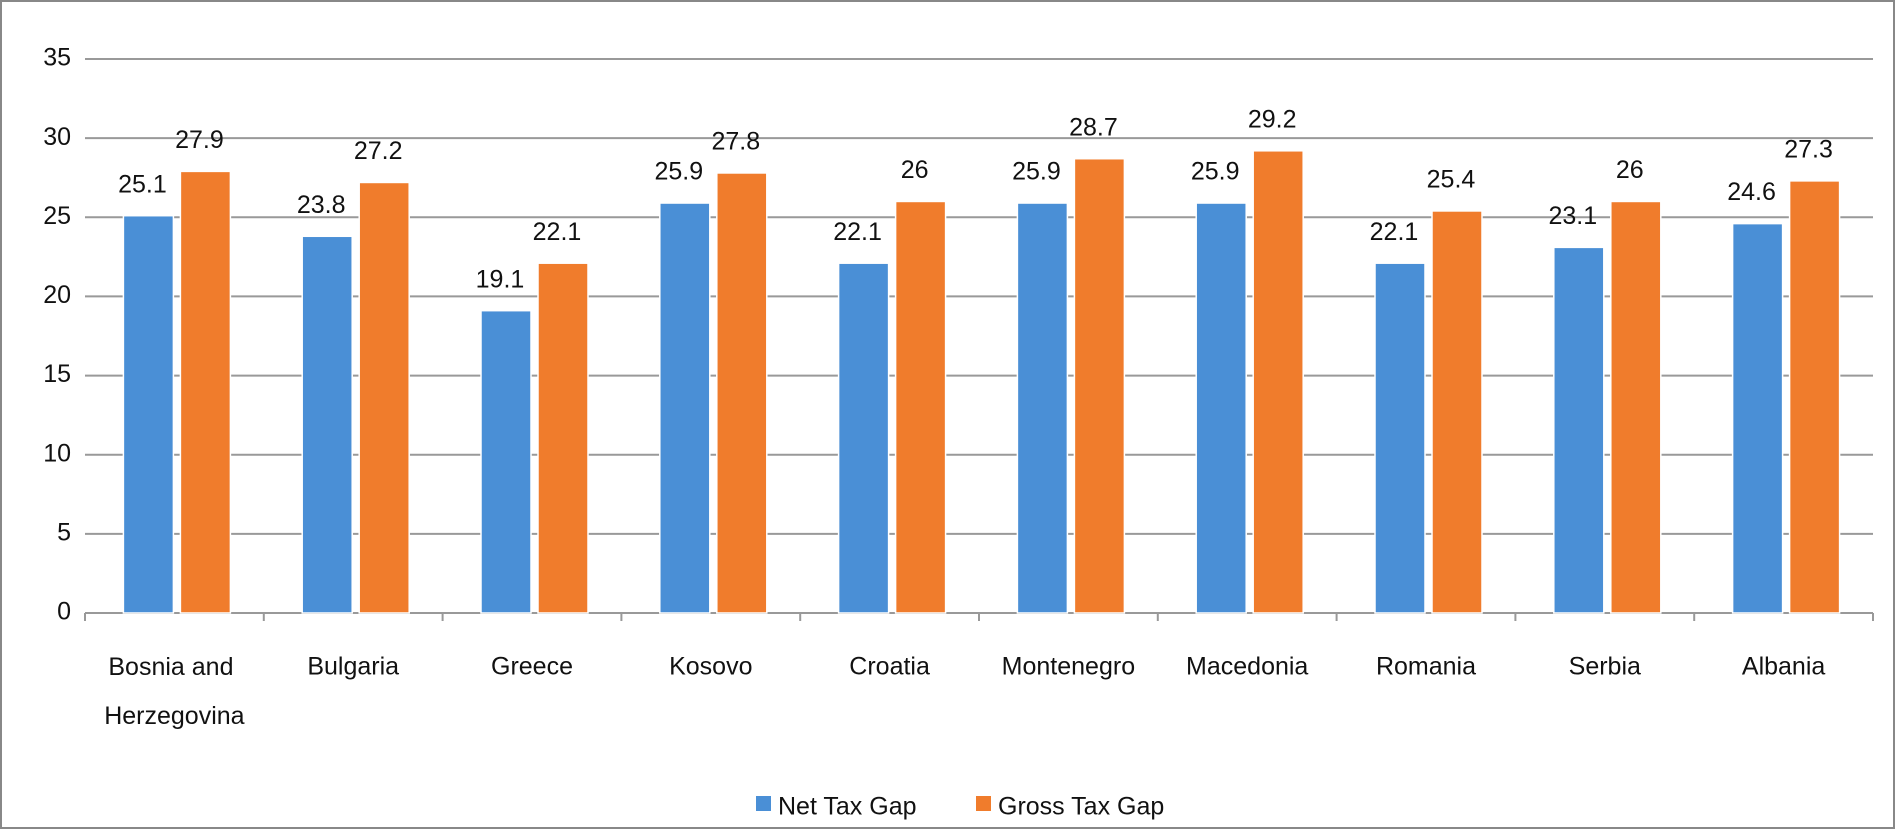 This screenshot has height=829, width=1895. Describe the element at coordinates (532, 667) in the screenshot. I see `x-tick-label: Greece` at that location.